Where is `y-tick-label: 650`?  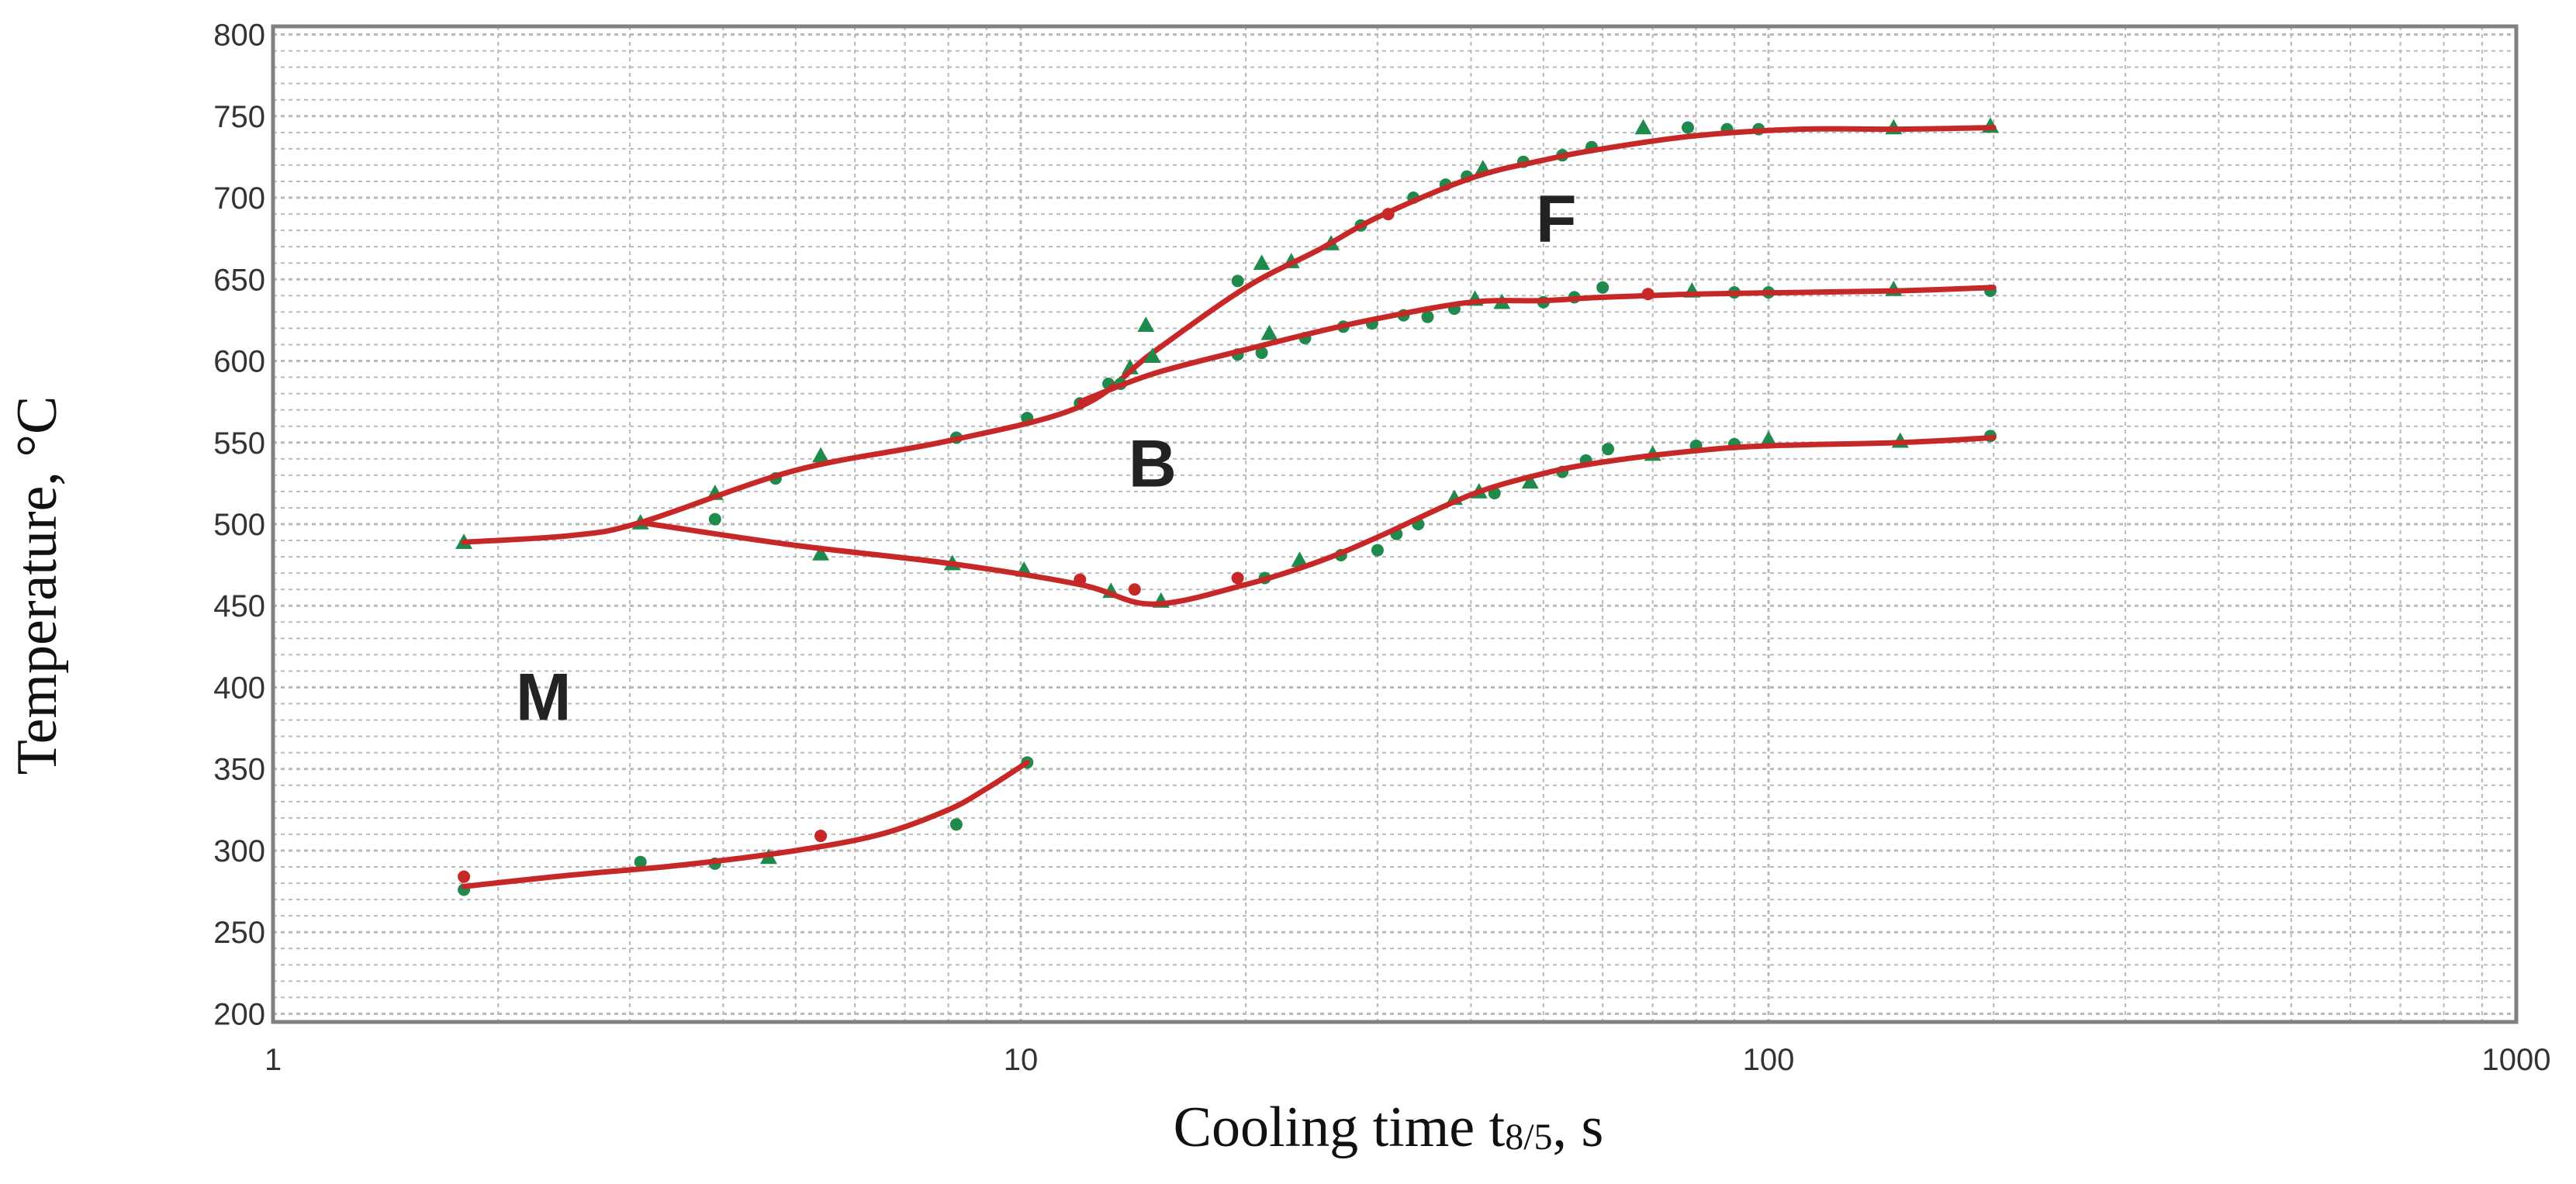 y-tick-label: 650 is located at coordinates (239, 280).